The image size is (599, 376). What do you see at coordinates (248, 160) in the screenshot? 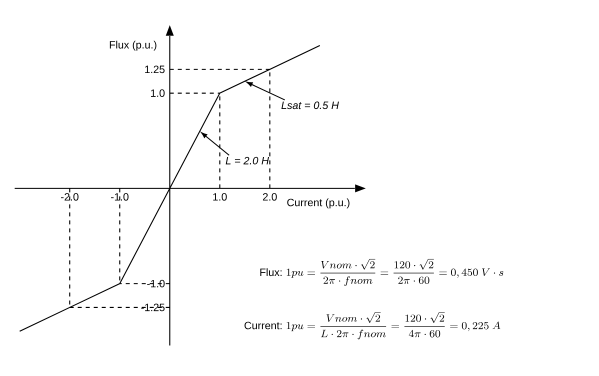
I see `annotation: L = 2.0 H` at bounding box center [248, 160].